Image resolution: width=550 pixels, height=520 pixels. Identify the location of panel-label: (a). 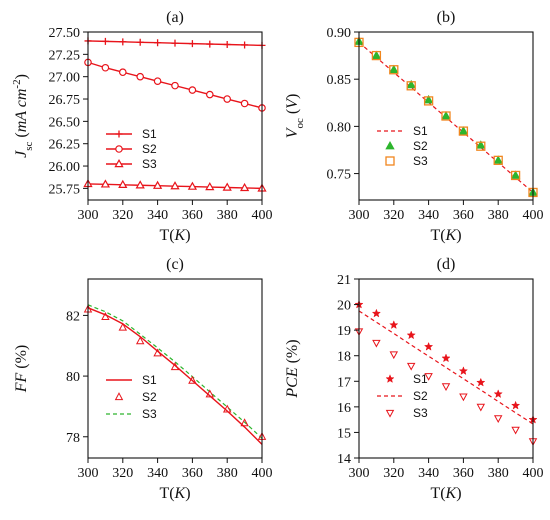
(175, 17).